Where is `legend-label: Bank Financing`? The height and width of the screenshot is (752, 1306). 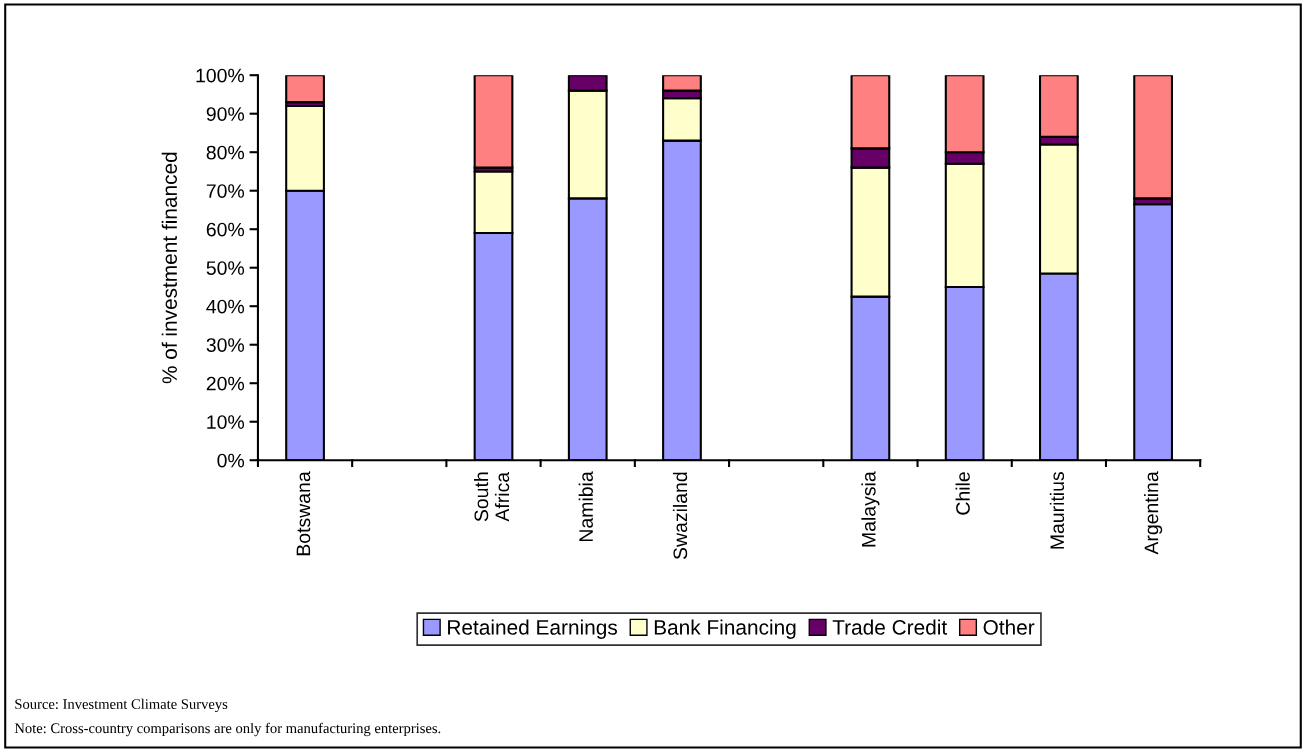 legend-label: Bank Financing is located at coordinates (725, 629).